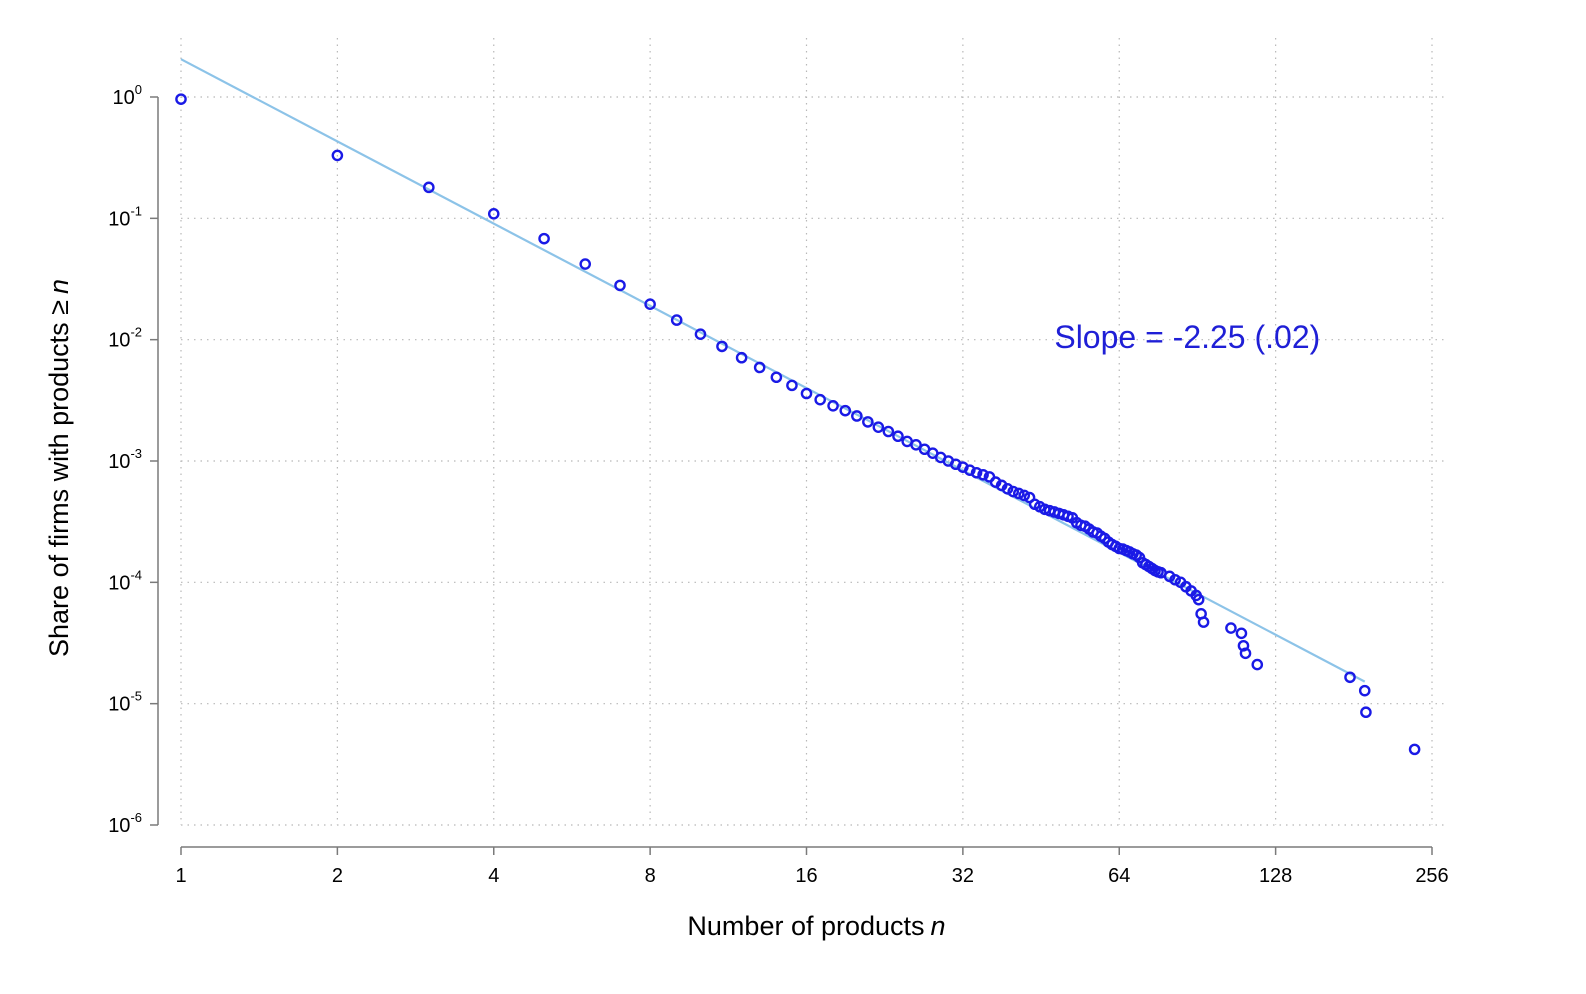  I want to click on x-tick-label: 16, so click(806, 876).